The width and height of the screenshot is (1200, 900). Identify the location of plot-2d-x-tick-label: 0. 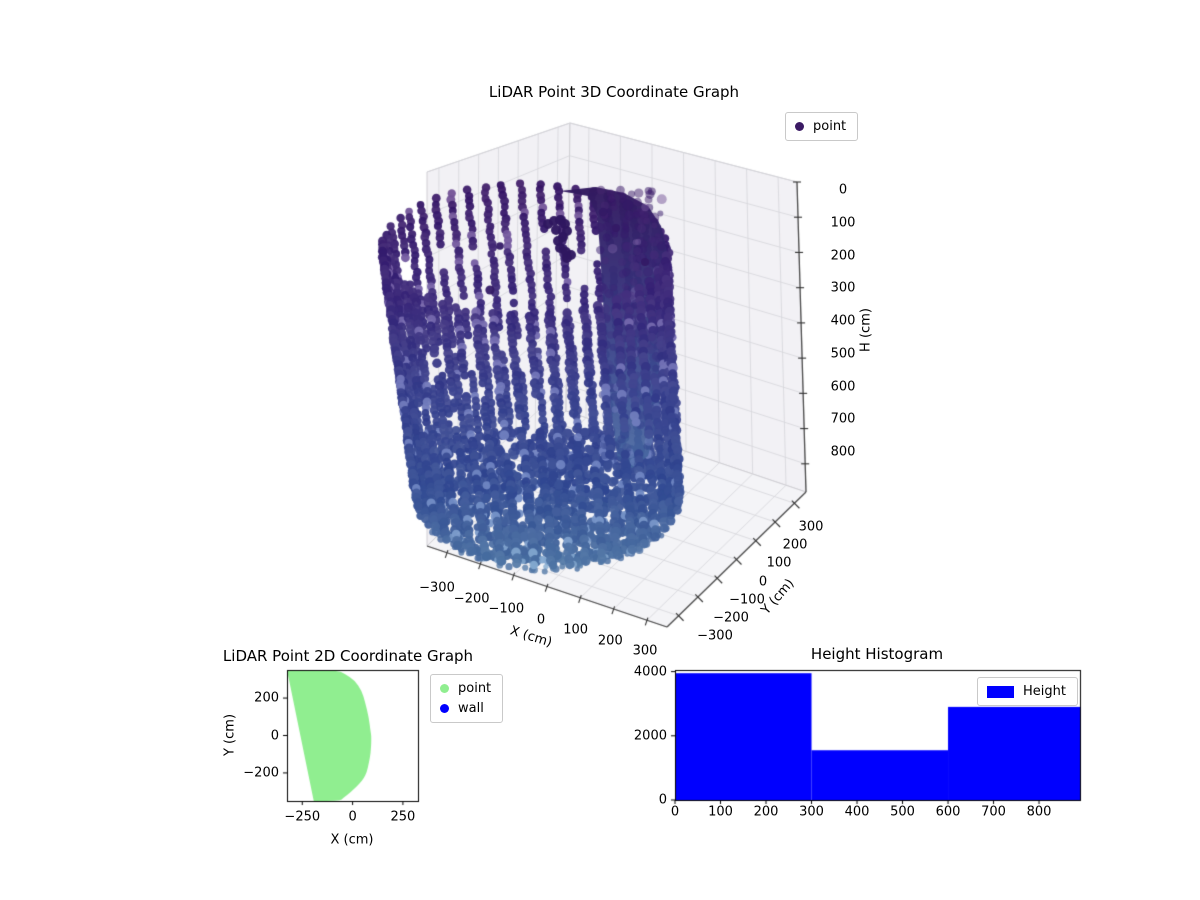
(352, 817).